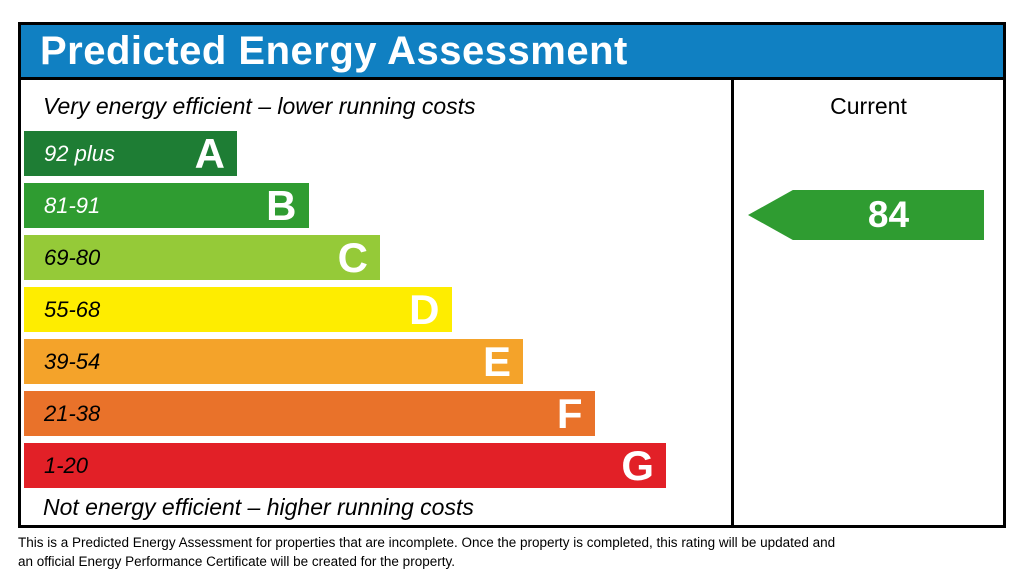 The image size is (1024, 576). Describe the element at coordinates (334, 50) in the screenshot. I see `page-title: Predicted Energy Assessment` at that location.